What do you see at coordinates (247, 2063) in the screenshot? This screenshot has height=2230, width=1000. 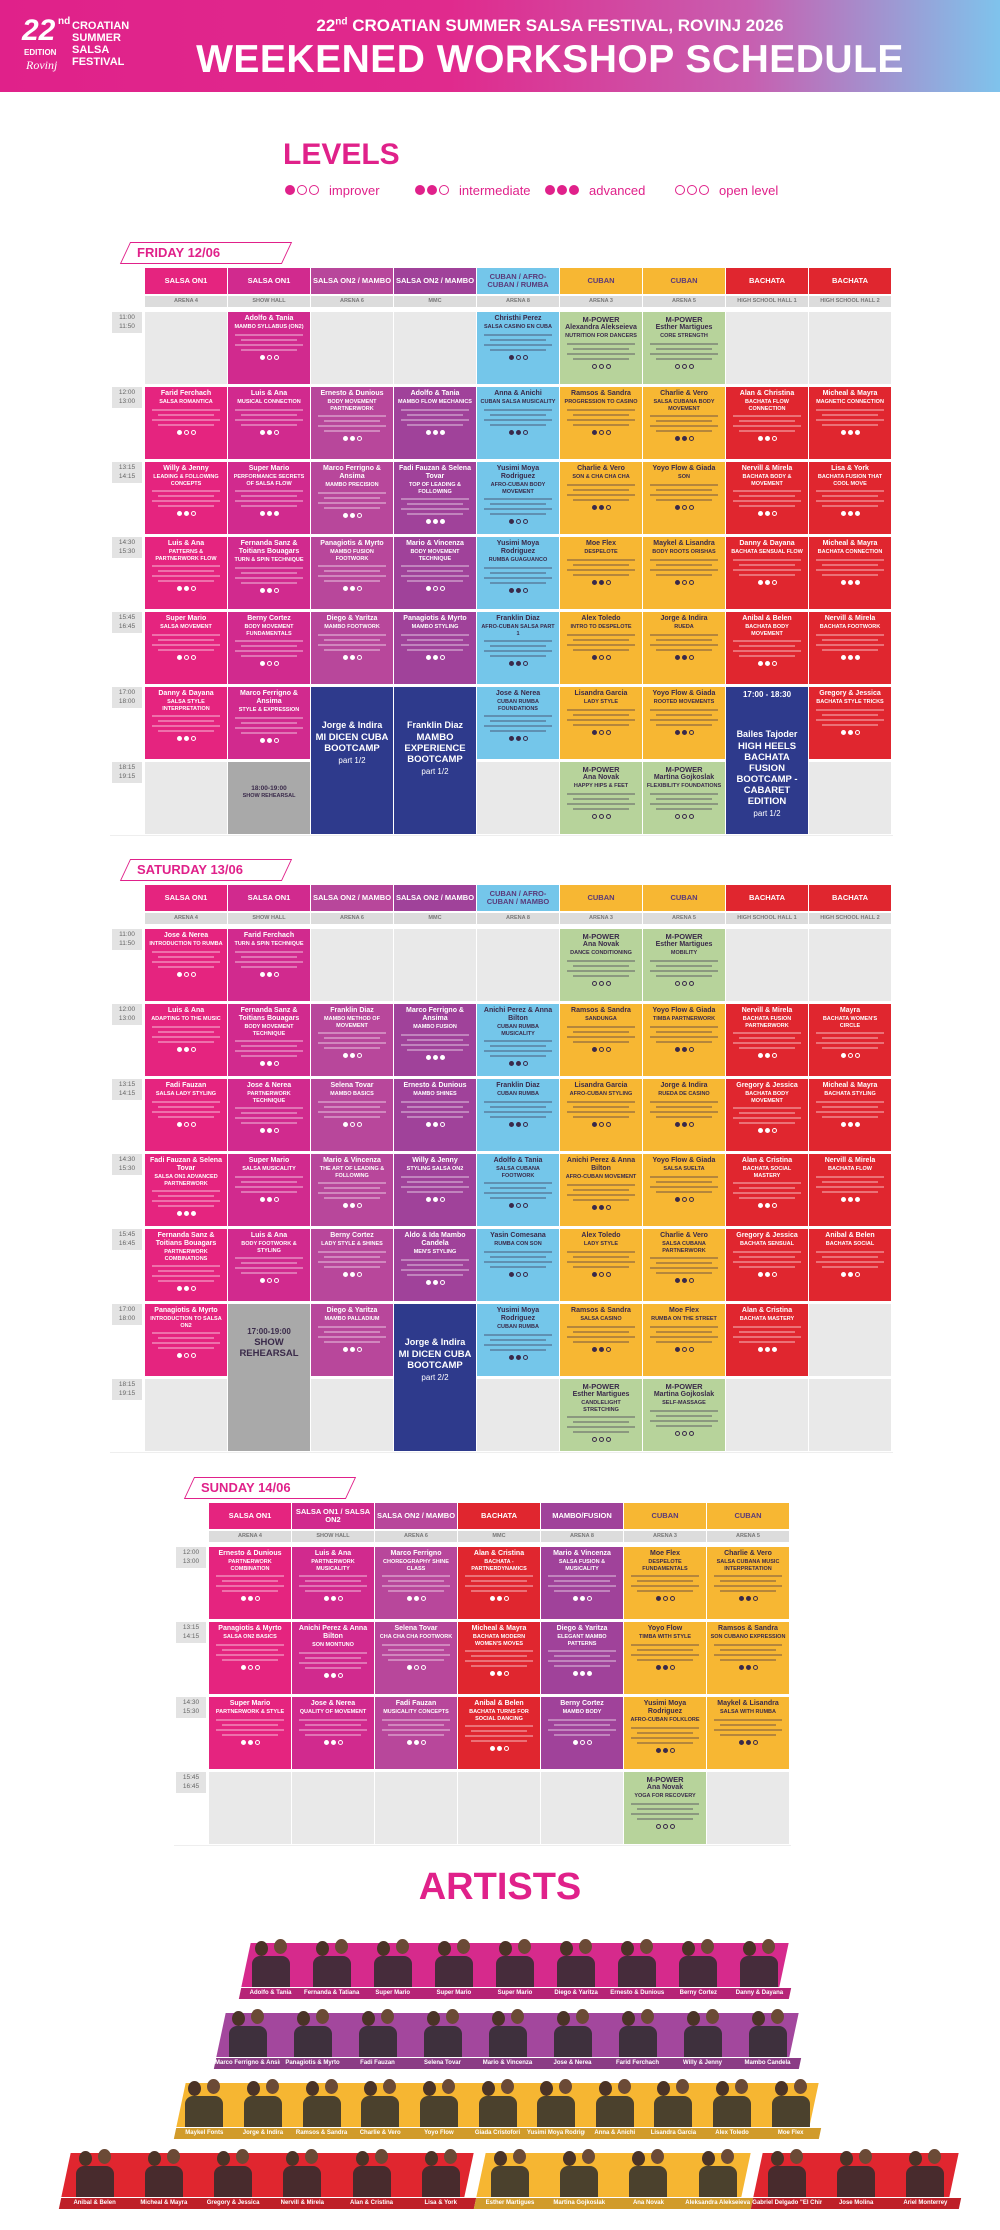 I see `artist-name: Marco Ferrigno & Ansima` at bounding box center [247, 2063].